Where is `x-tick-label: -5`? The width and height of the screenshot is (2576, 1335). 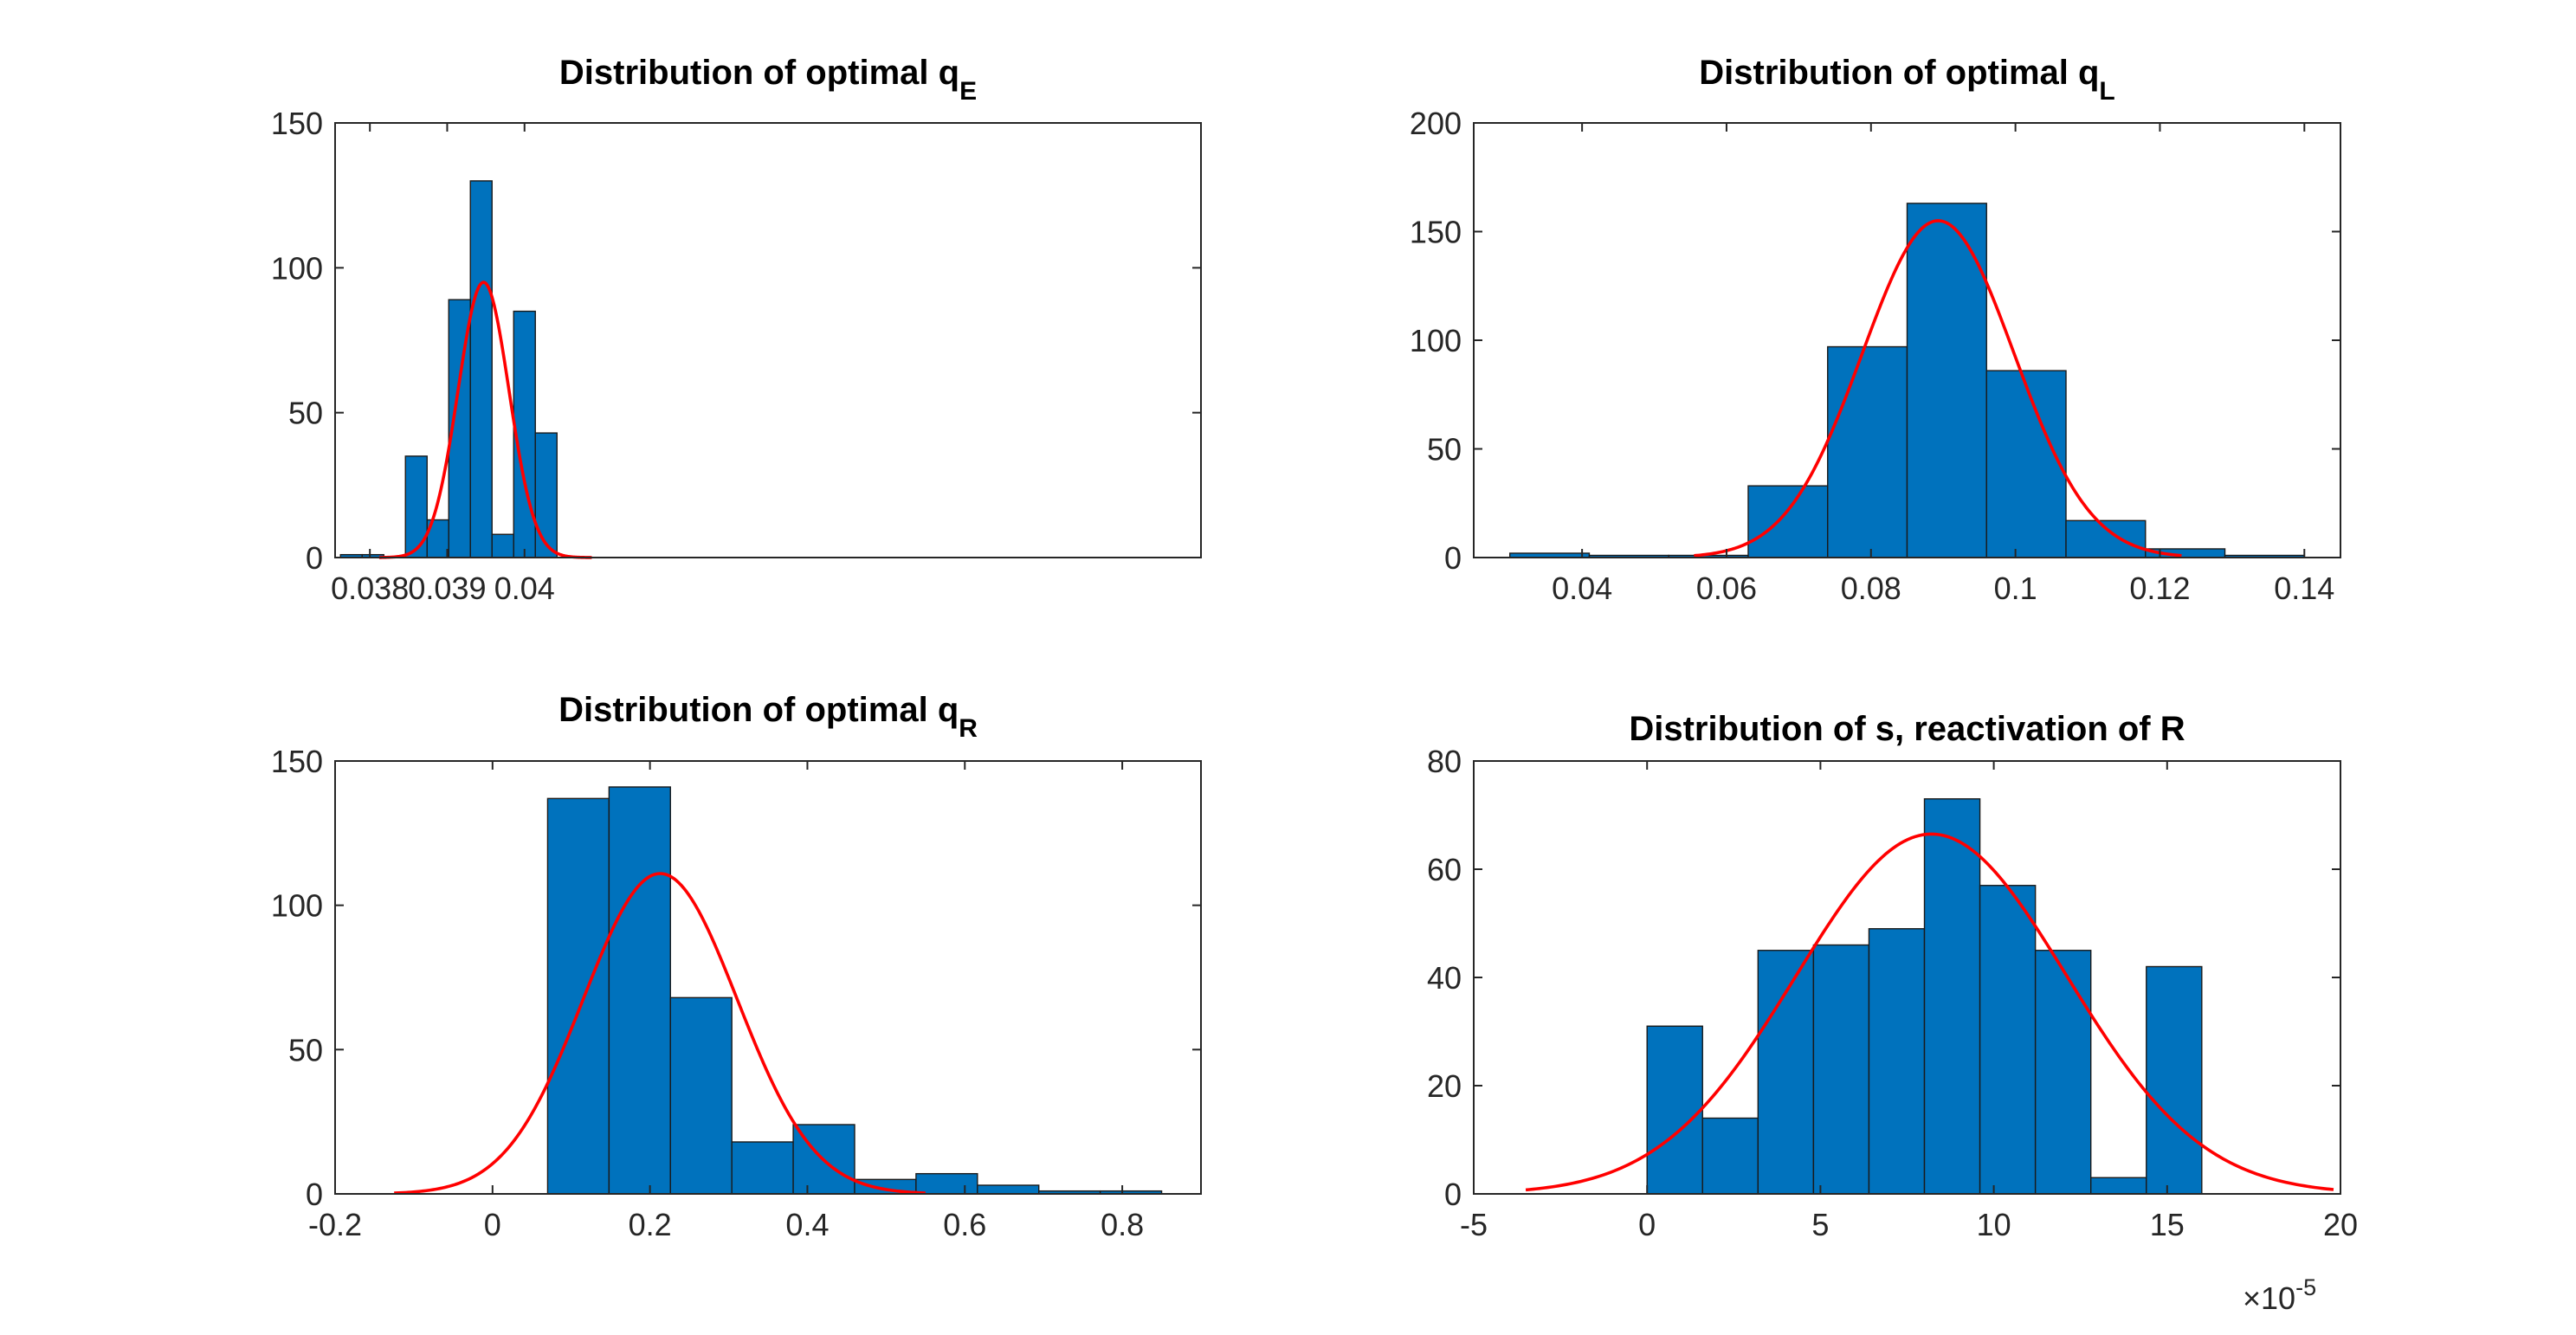 x-tick-label: -5 is located at coordinates (1474, 1225).